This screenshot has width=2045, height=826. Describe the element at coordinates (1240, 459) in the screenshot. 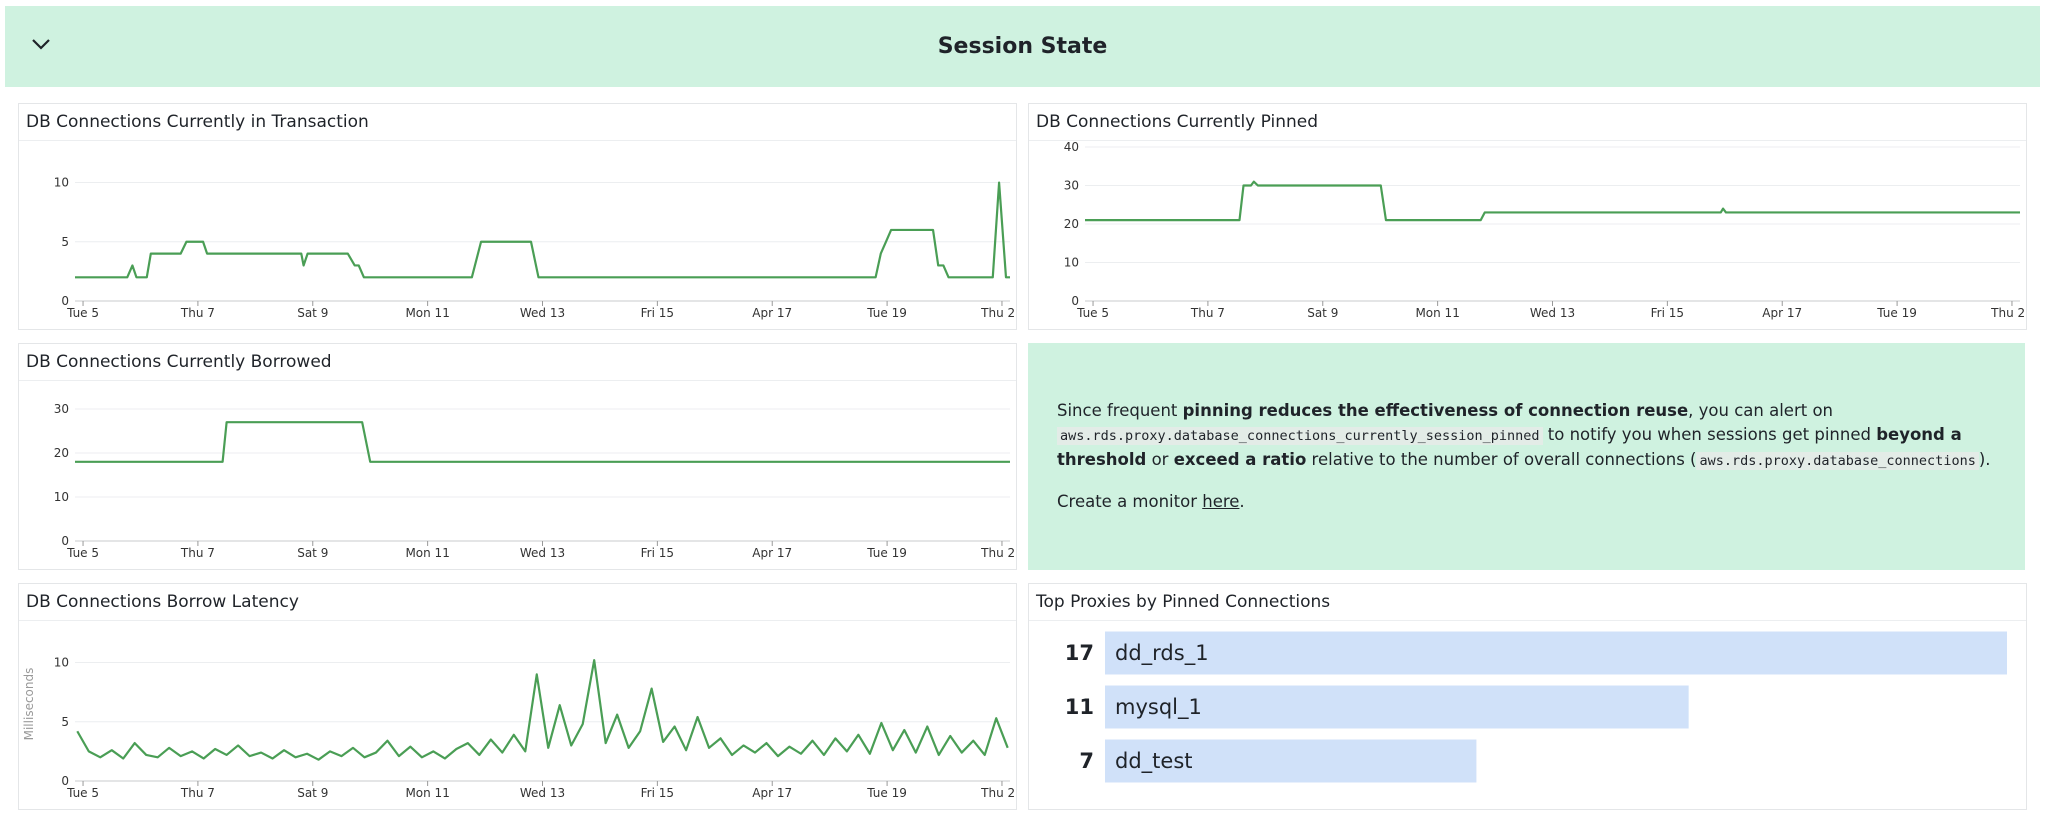

I see `text: exceed a ratio` at that location.